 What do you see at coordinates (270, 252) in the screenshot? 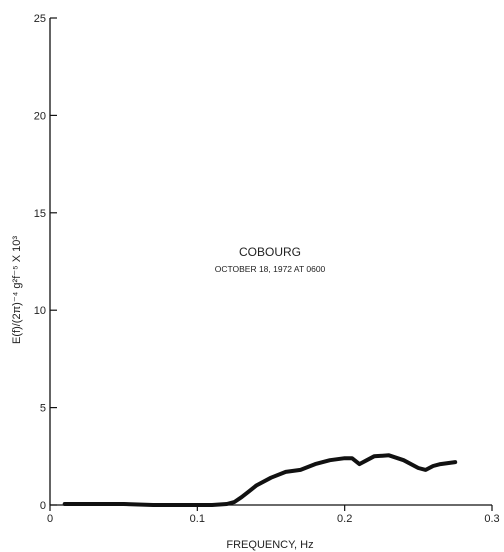
I see `annotation-title: COBOURG` at bounding box center [270, 252].